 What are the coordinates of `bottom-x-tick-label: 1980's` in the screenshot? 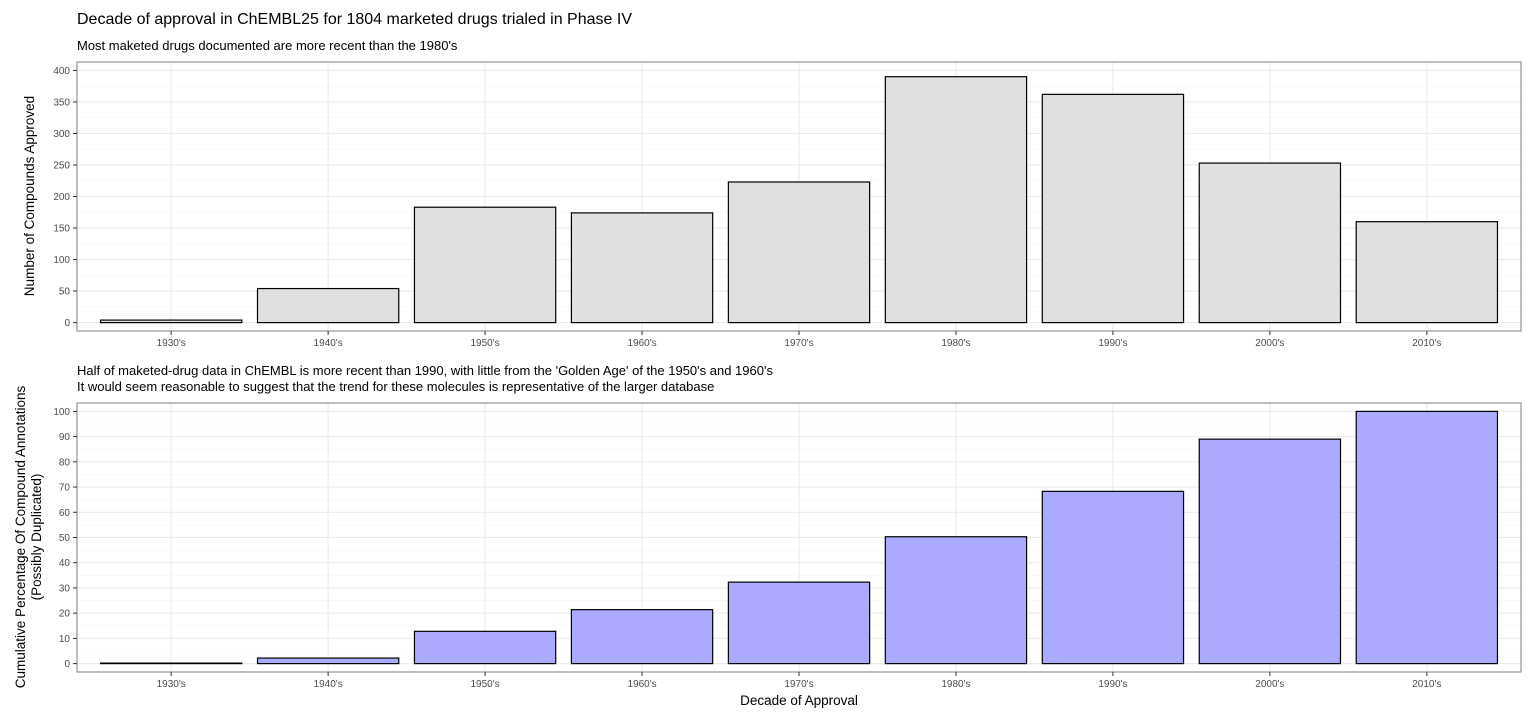 It's located at (955, 684).